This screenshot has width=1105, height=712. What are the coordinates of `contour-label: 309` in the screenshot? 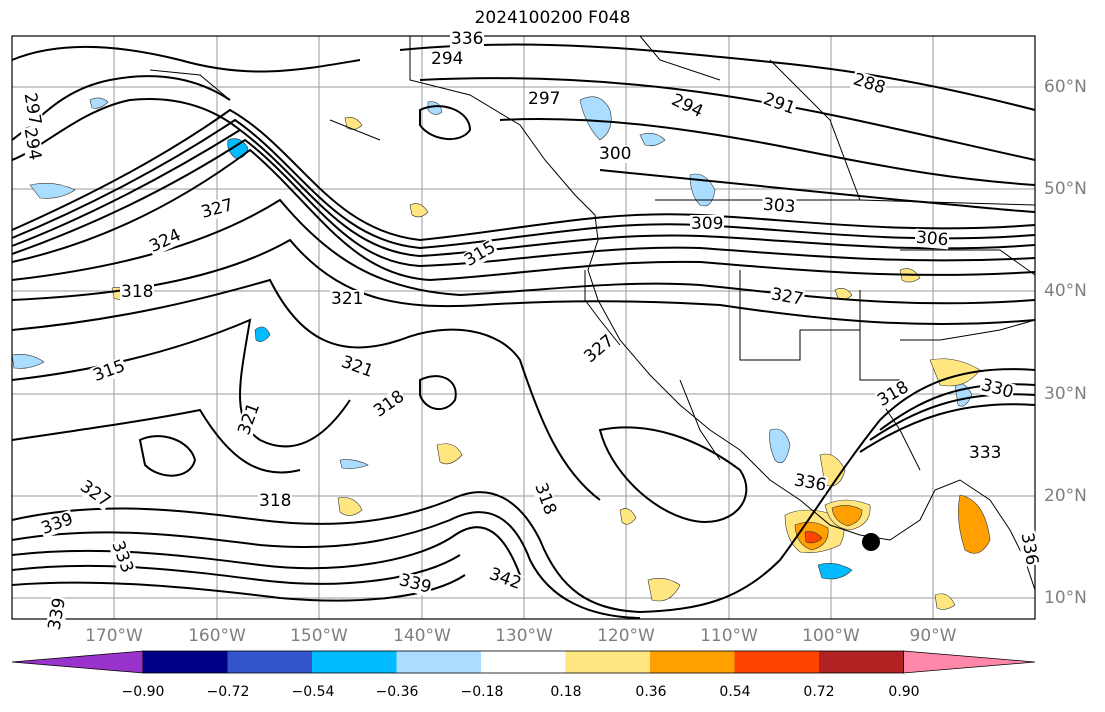 It's located at (707, 224).